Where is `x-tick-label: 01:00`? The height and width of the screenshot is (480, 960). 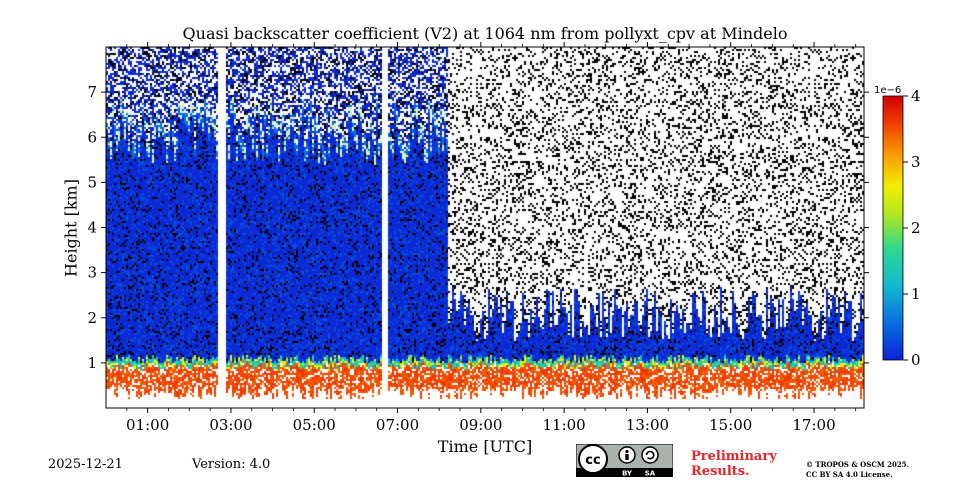 x-tick-label: 01:00 is located at coordinates (147, 425).